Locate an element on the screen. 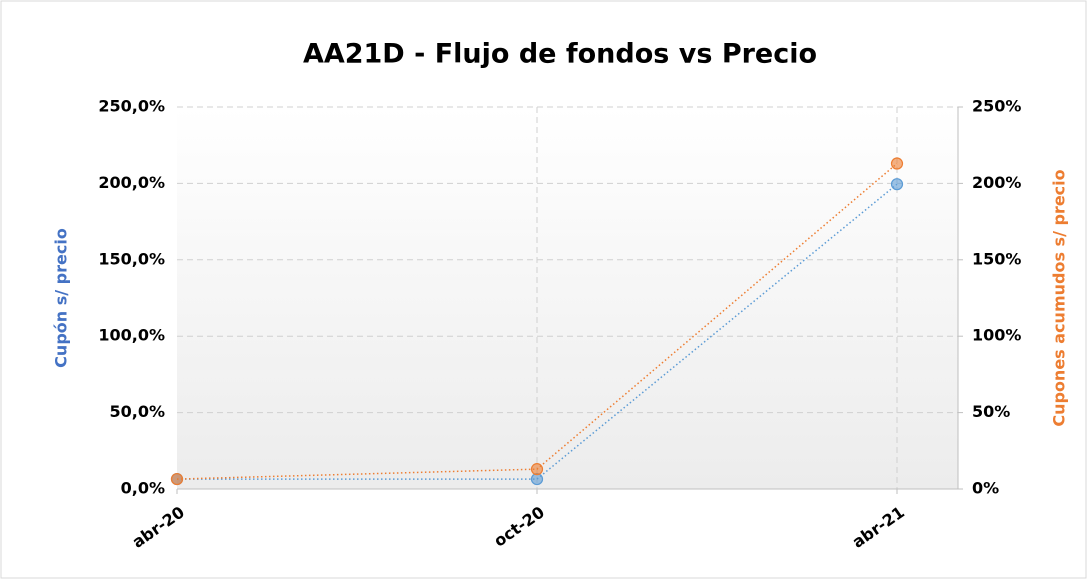 The height and width of the screenshot is (583, 1087). y2-tick-label: 50% is located at coordinates (991, 411).